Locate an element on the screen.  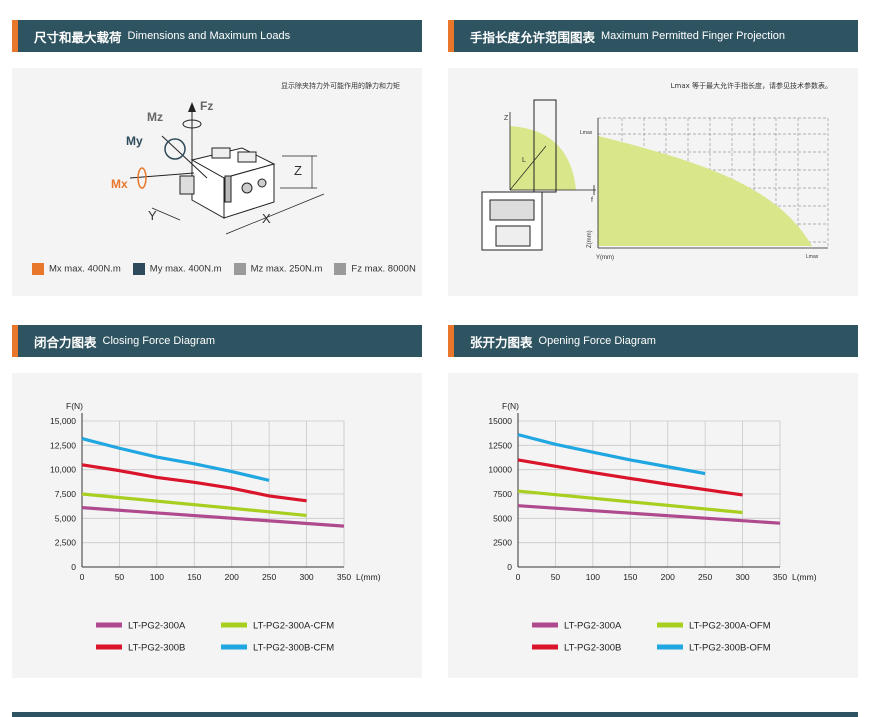
mx-rotation is located at coordinates (142, 178).